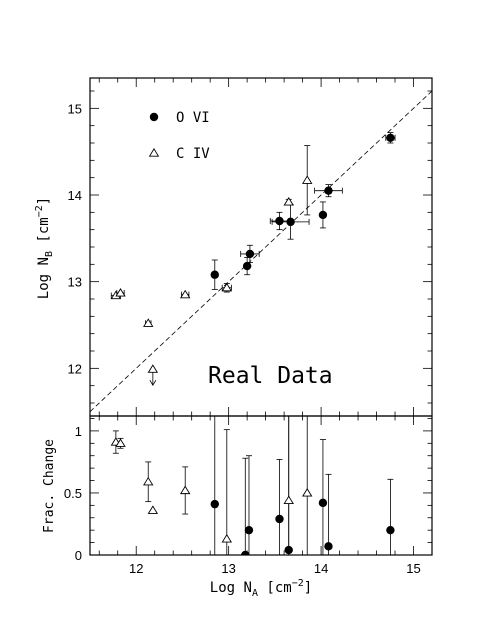  What do you see at coordinates (228, 568) in the screenshot?
I see `x-tick-label: 13` at bounding box center [228, 568].